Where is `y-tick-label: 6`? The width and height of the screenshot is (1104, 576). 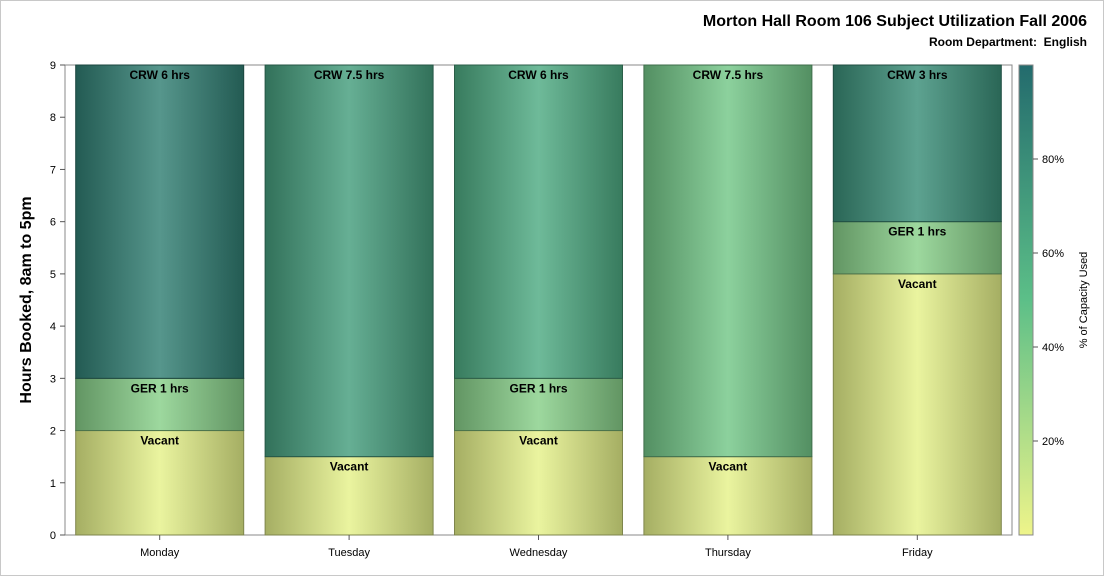
y-tick-label: 6 is located at coordinates (53, 223).